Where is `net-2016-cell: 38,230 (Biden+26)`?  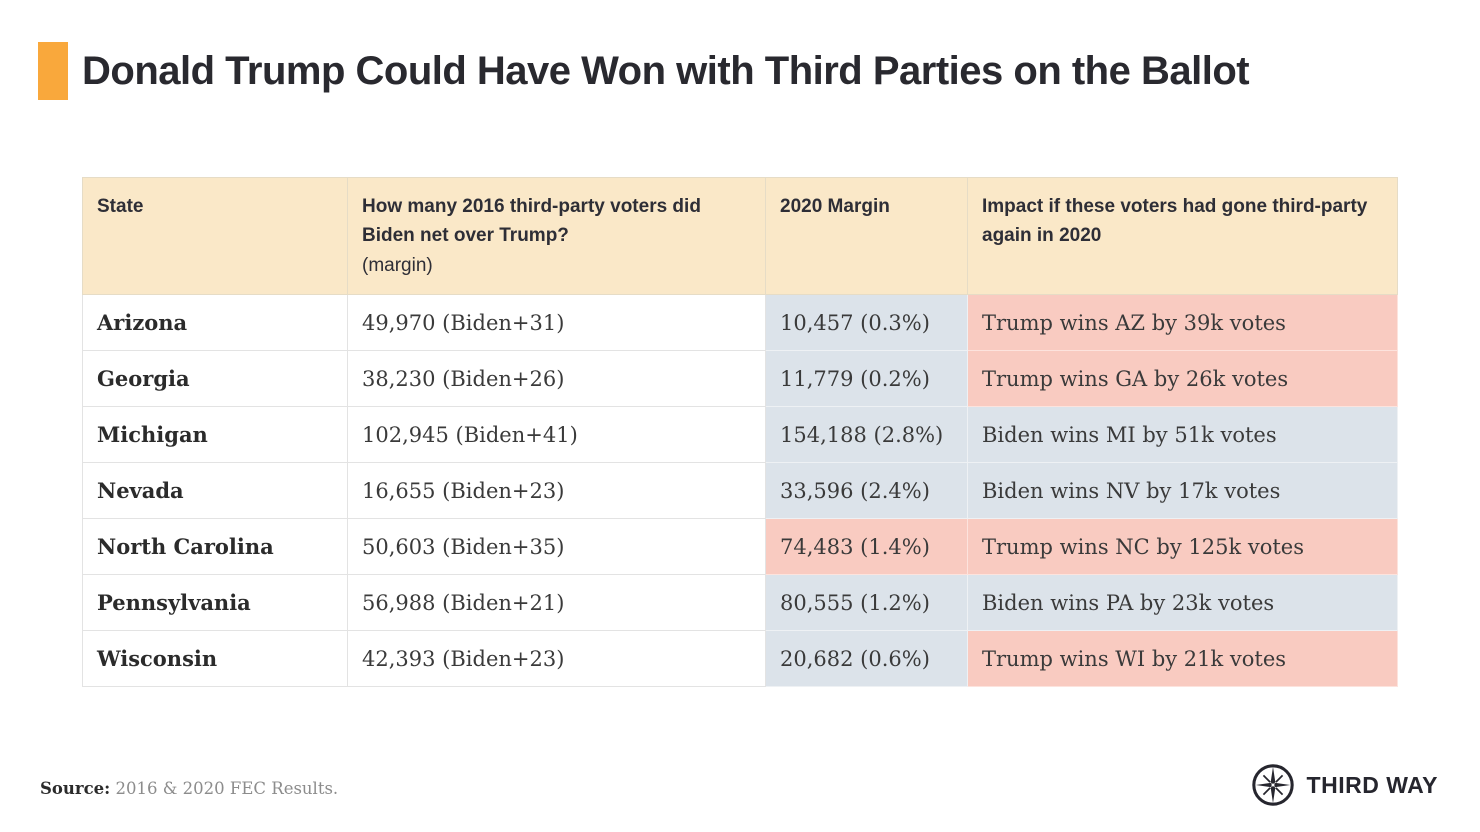 net-2016-cell: 38,230 (Biden+26) is located at coordinates (556, 379).